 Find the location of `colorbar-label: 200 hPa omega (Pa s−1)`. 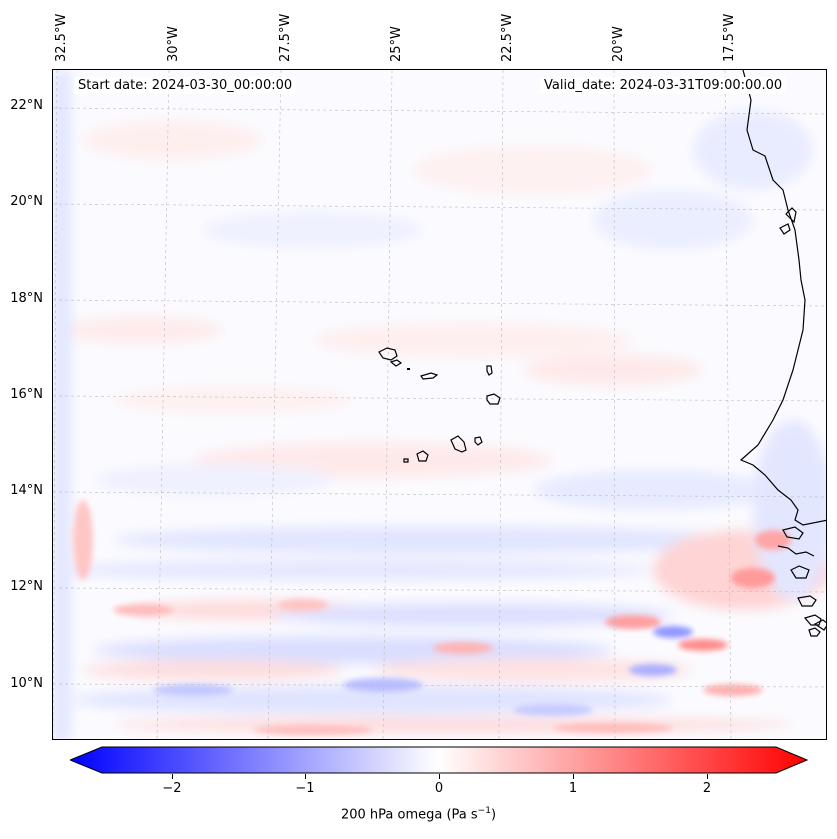

colorbar-label: 200 hPa omega (Pa s−1) is located at coordinates (418, 814).